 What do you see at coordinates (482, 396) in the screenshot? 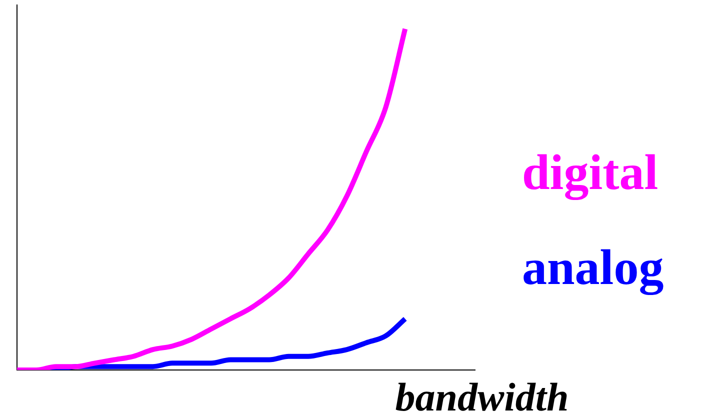
I see `x-axis-title: bandwidth` at bounding box center [482, 396].